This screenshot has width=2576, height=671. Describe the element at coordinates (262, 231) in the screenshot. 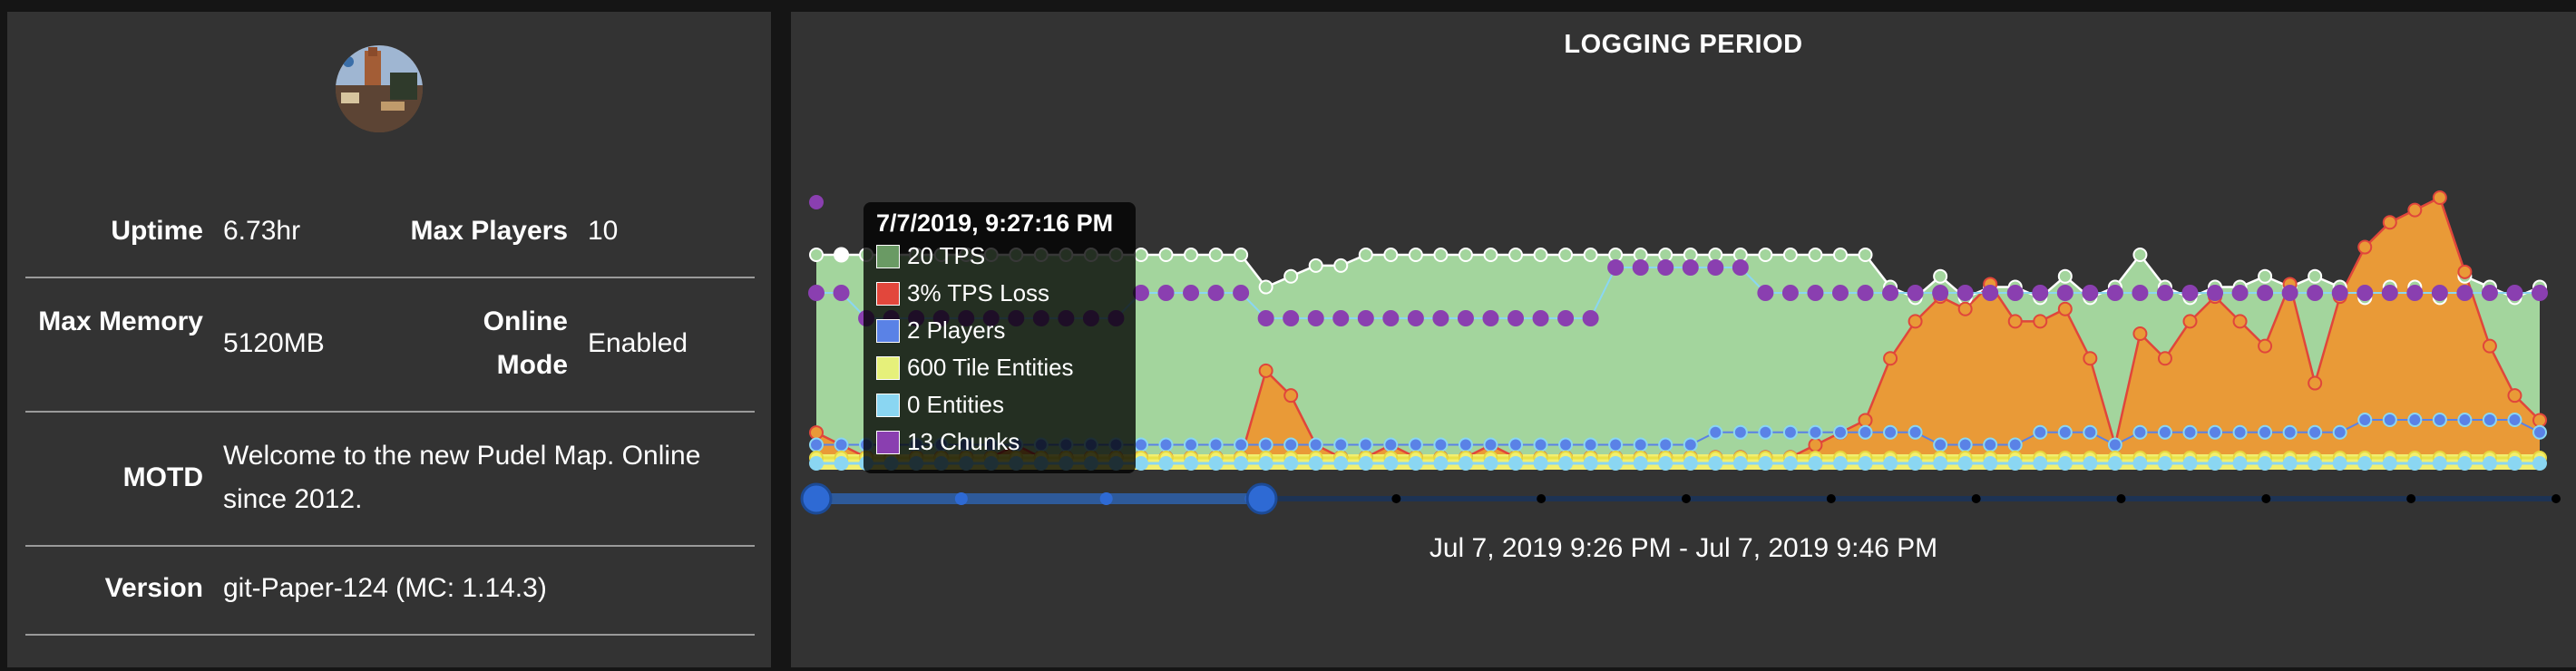

I see `uptime-value: 6.73hr` at that location.